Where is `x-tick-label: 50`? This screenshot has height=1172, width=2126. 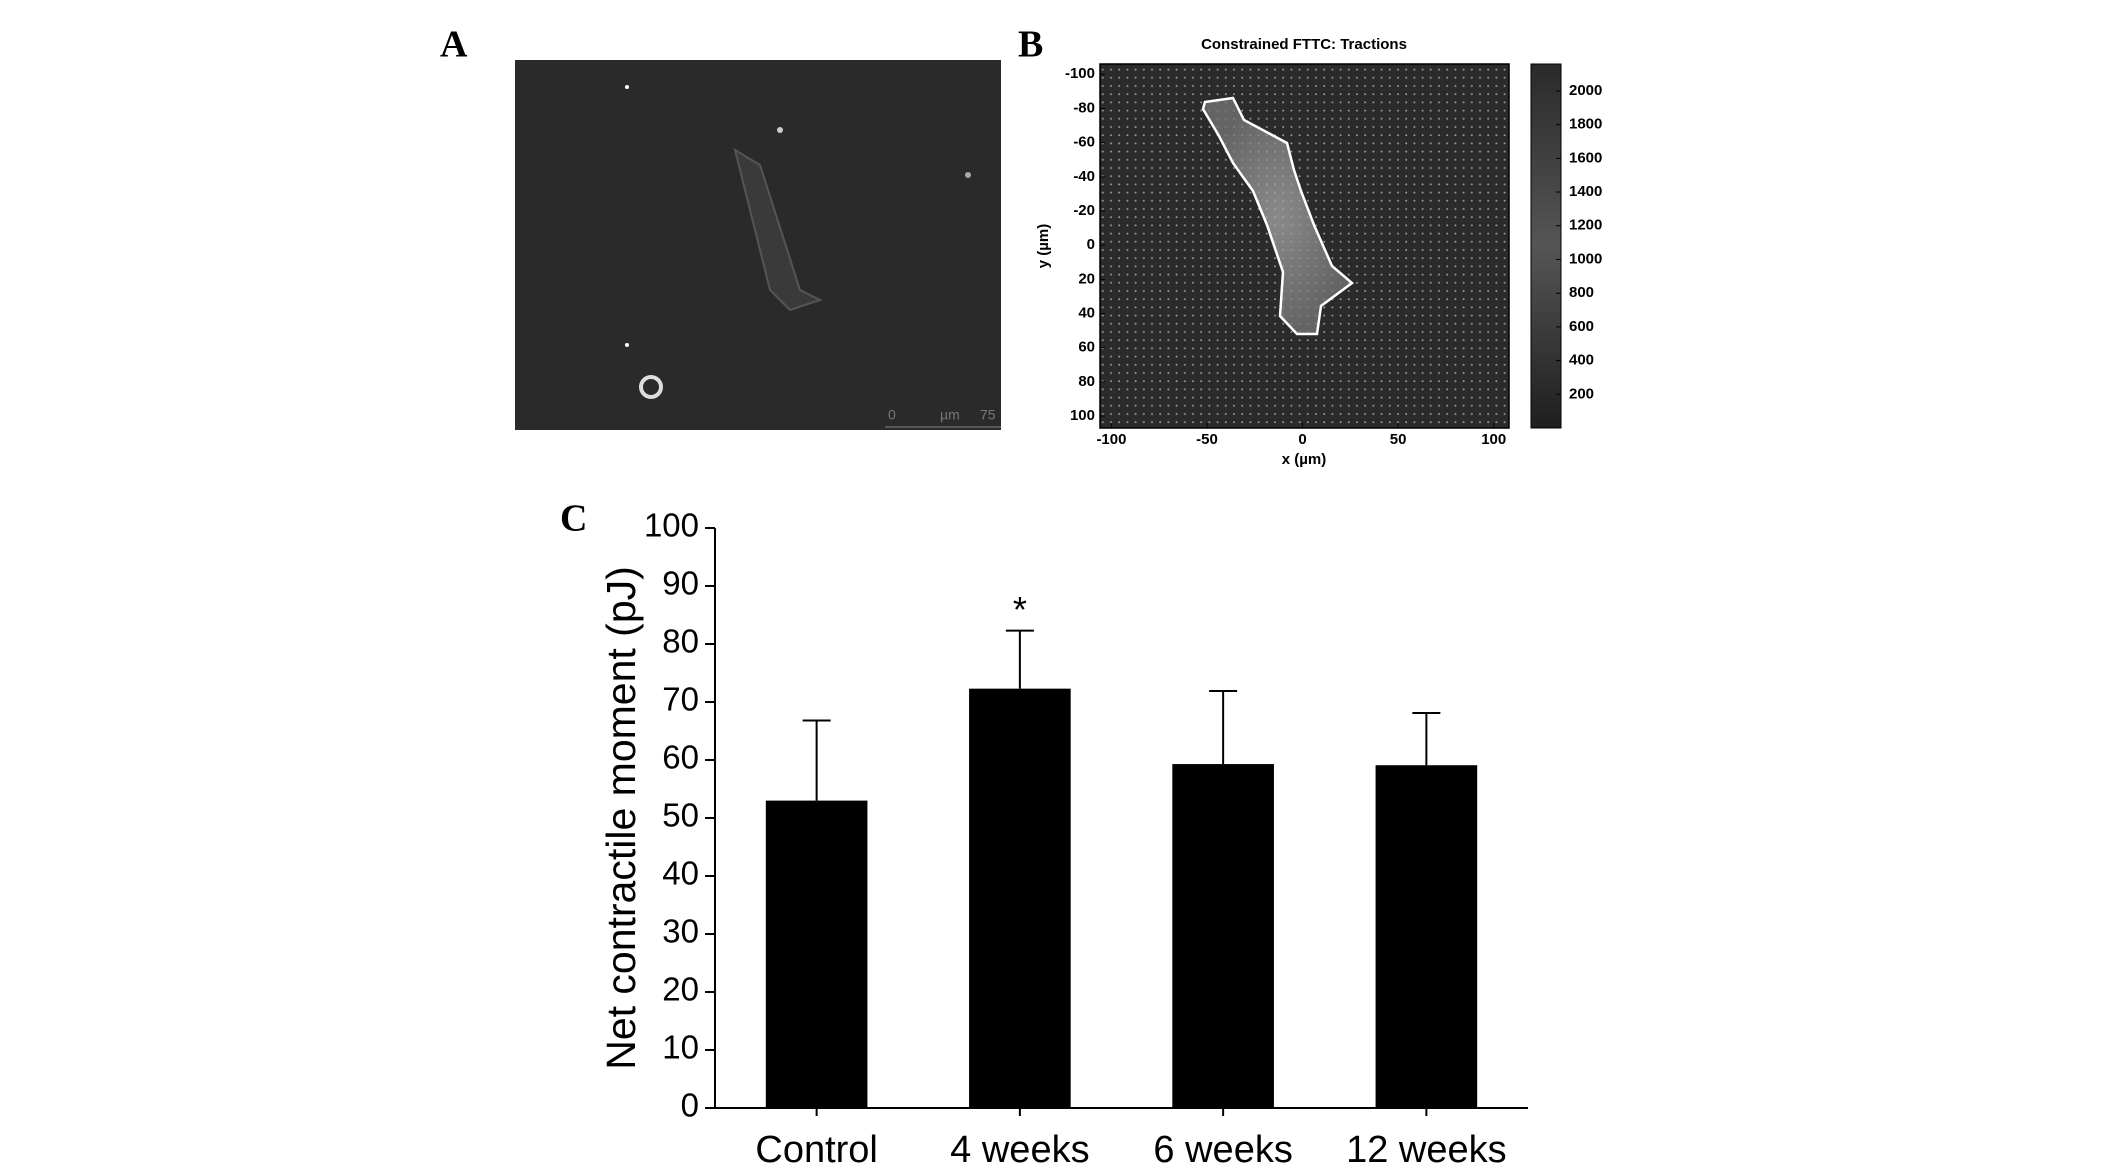
x-tick-label: 50 is located at coordinates (1398, 439).